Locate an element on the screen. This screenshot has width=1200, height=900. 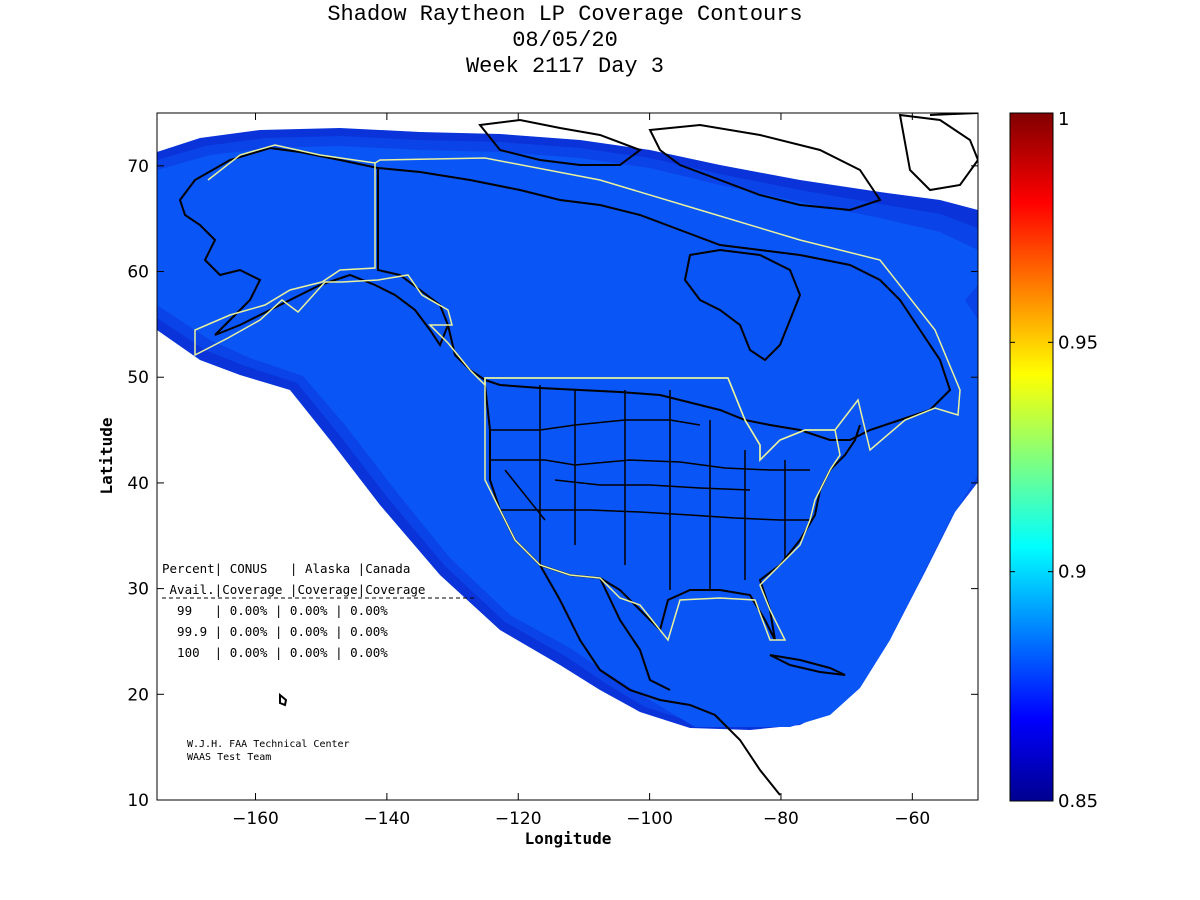
stats-row: 99 | 0.00% | 0.00% | 0.00% is located at coordinates (275, 610).